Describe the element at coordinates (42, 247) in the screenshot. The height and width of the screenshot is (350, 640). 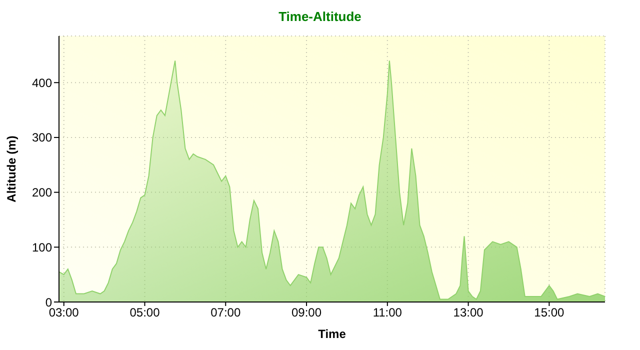
I see `y-tick-label: 100` at that location.